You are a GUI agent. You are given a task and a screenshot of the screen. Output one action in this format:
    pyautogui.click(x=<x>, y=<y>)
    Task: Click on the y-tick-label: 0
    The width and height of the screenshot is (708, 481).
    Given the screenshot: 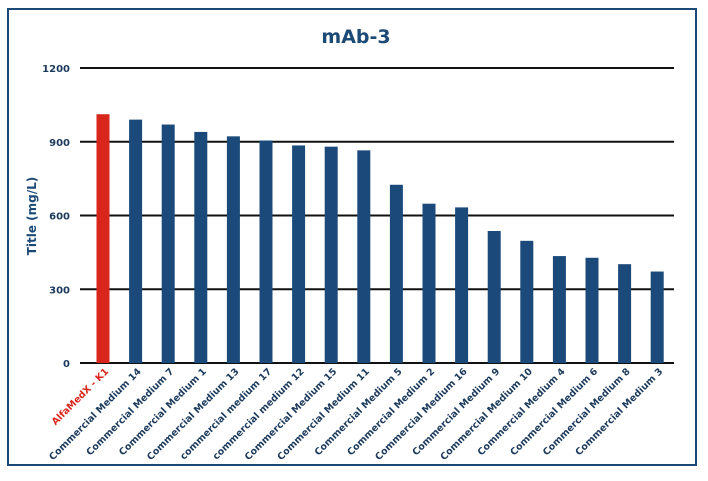 What is the action you would take?
    pyautogui.click(x=66, y=364)
    